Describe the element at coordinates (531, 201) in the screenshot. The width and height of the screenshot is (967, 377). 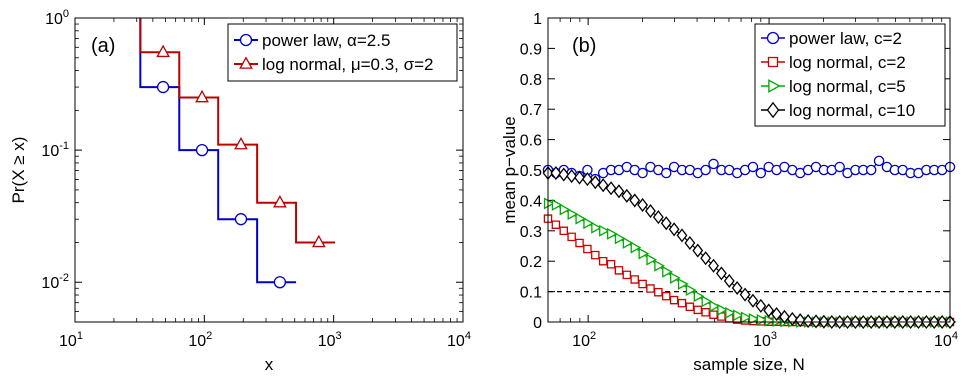
I see `y-tick-label-b: 0.4` at that location.